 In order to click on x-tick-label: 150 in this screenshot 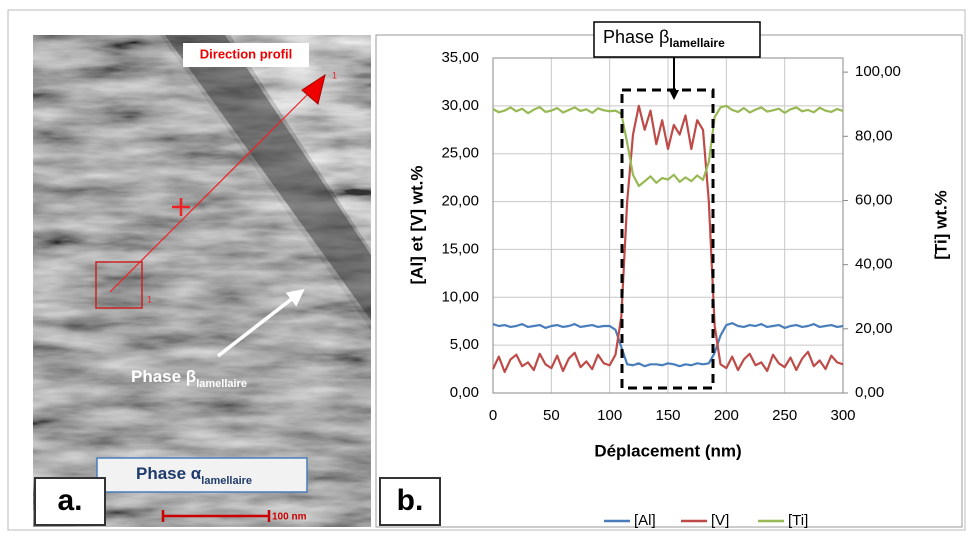, I will do `click(667, 415)`.